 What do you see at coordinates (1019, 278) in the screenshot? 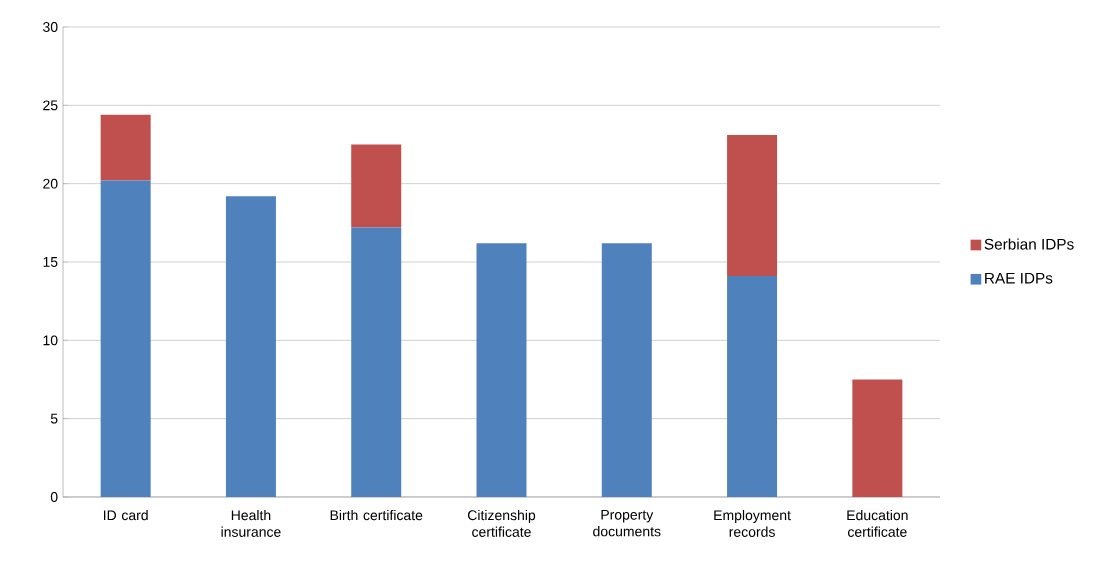
I see `legend-label: RAE IDPs` at bounding box center [1019, 278].